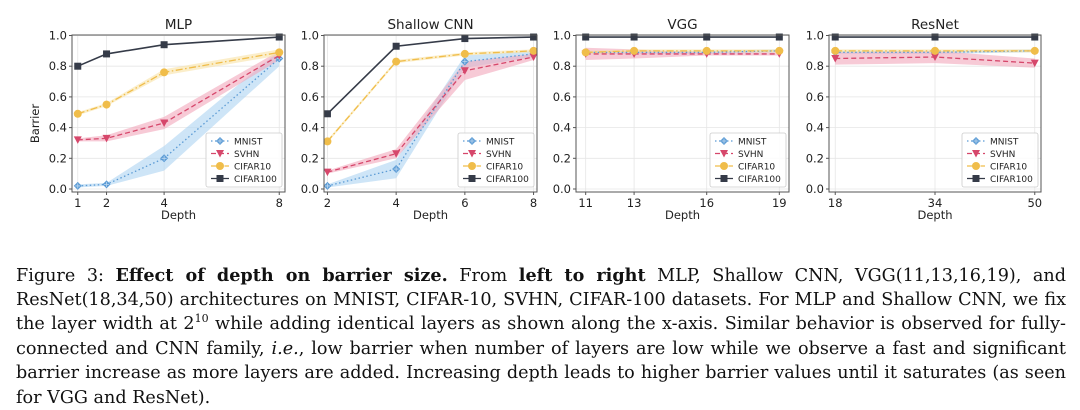 The height and width of the screenshot is (410, 1080). I want to click on caption-ie: i.e., so click(285, 348).